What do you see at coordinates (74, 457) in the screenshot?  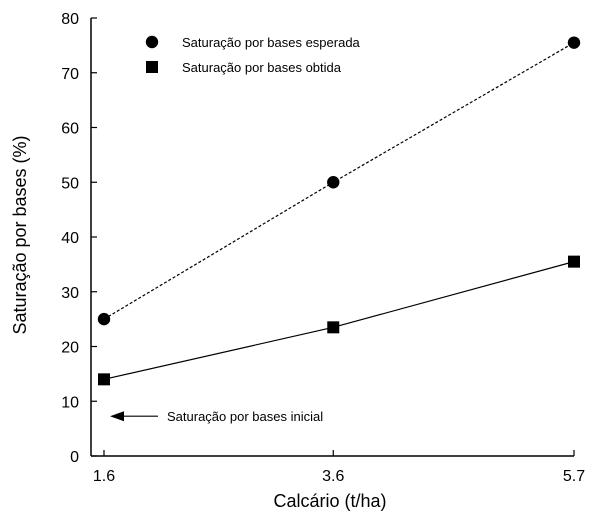 I see `y-tick-label: 0` at bounding box center [74, 457].